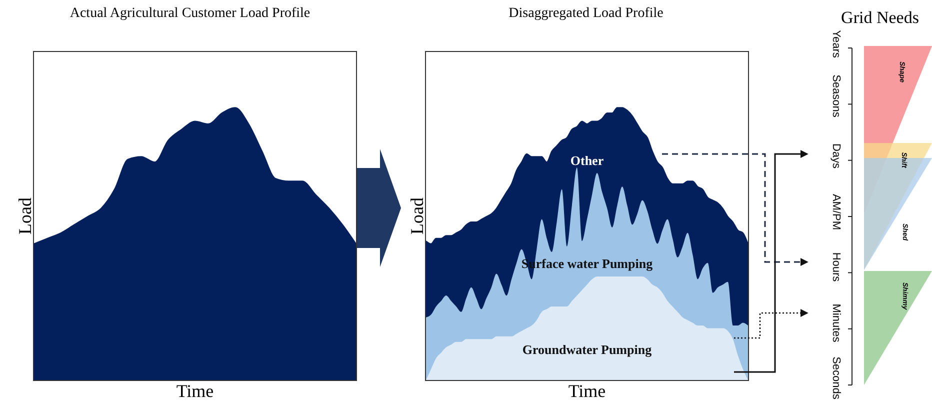 The height and width of the screenshot is (404, 932). Describe the element at coordinates (587, 161) in the screenshot. I see `series-label: Other` at that location.